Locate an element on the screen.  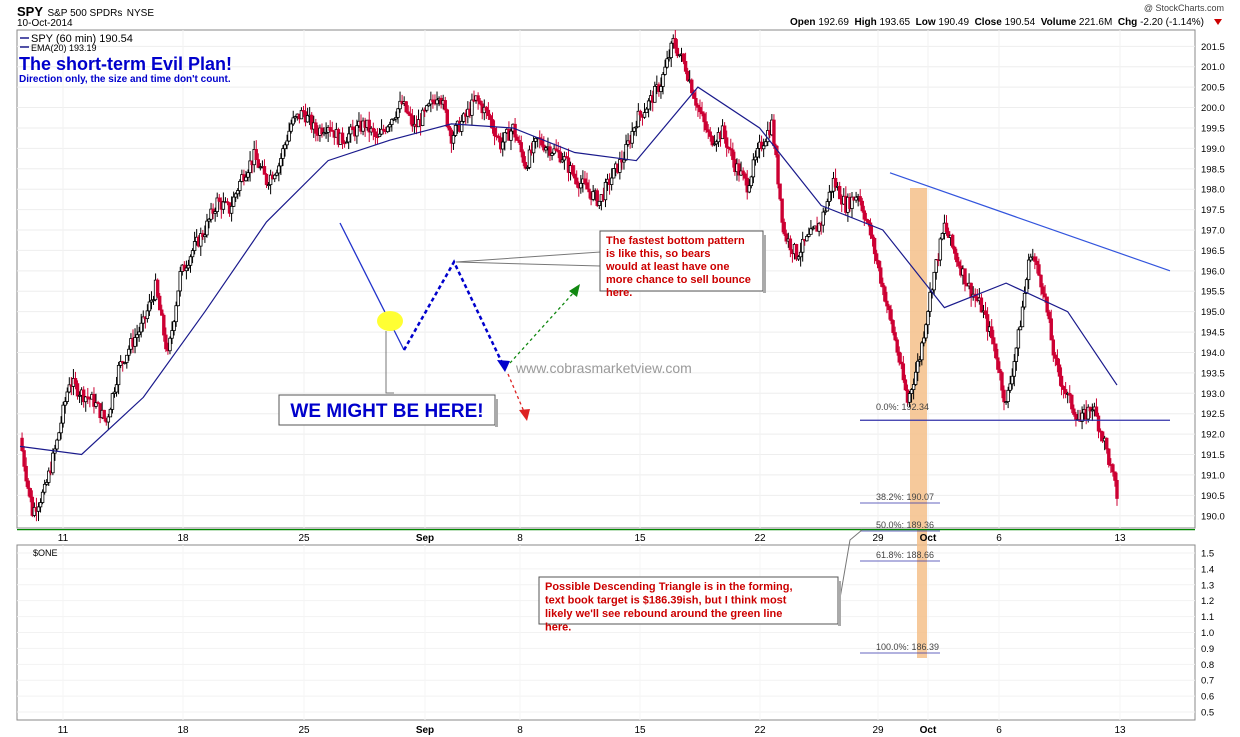
fib-label: 61.8%: 188.66 is located at coordinates (905, 555).